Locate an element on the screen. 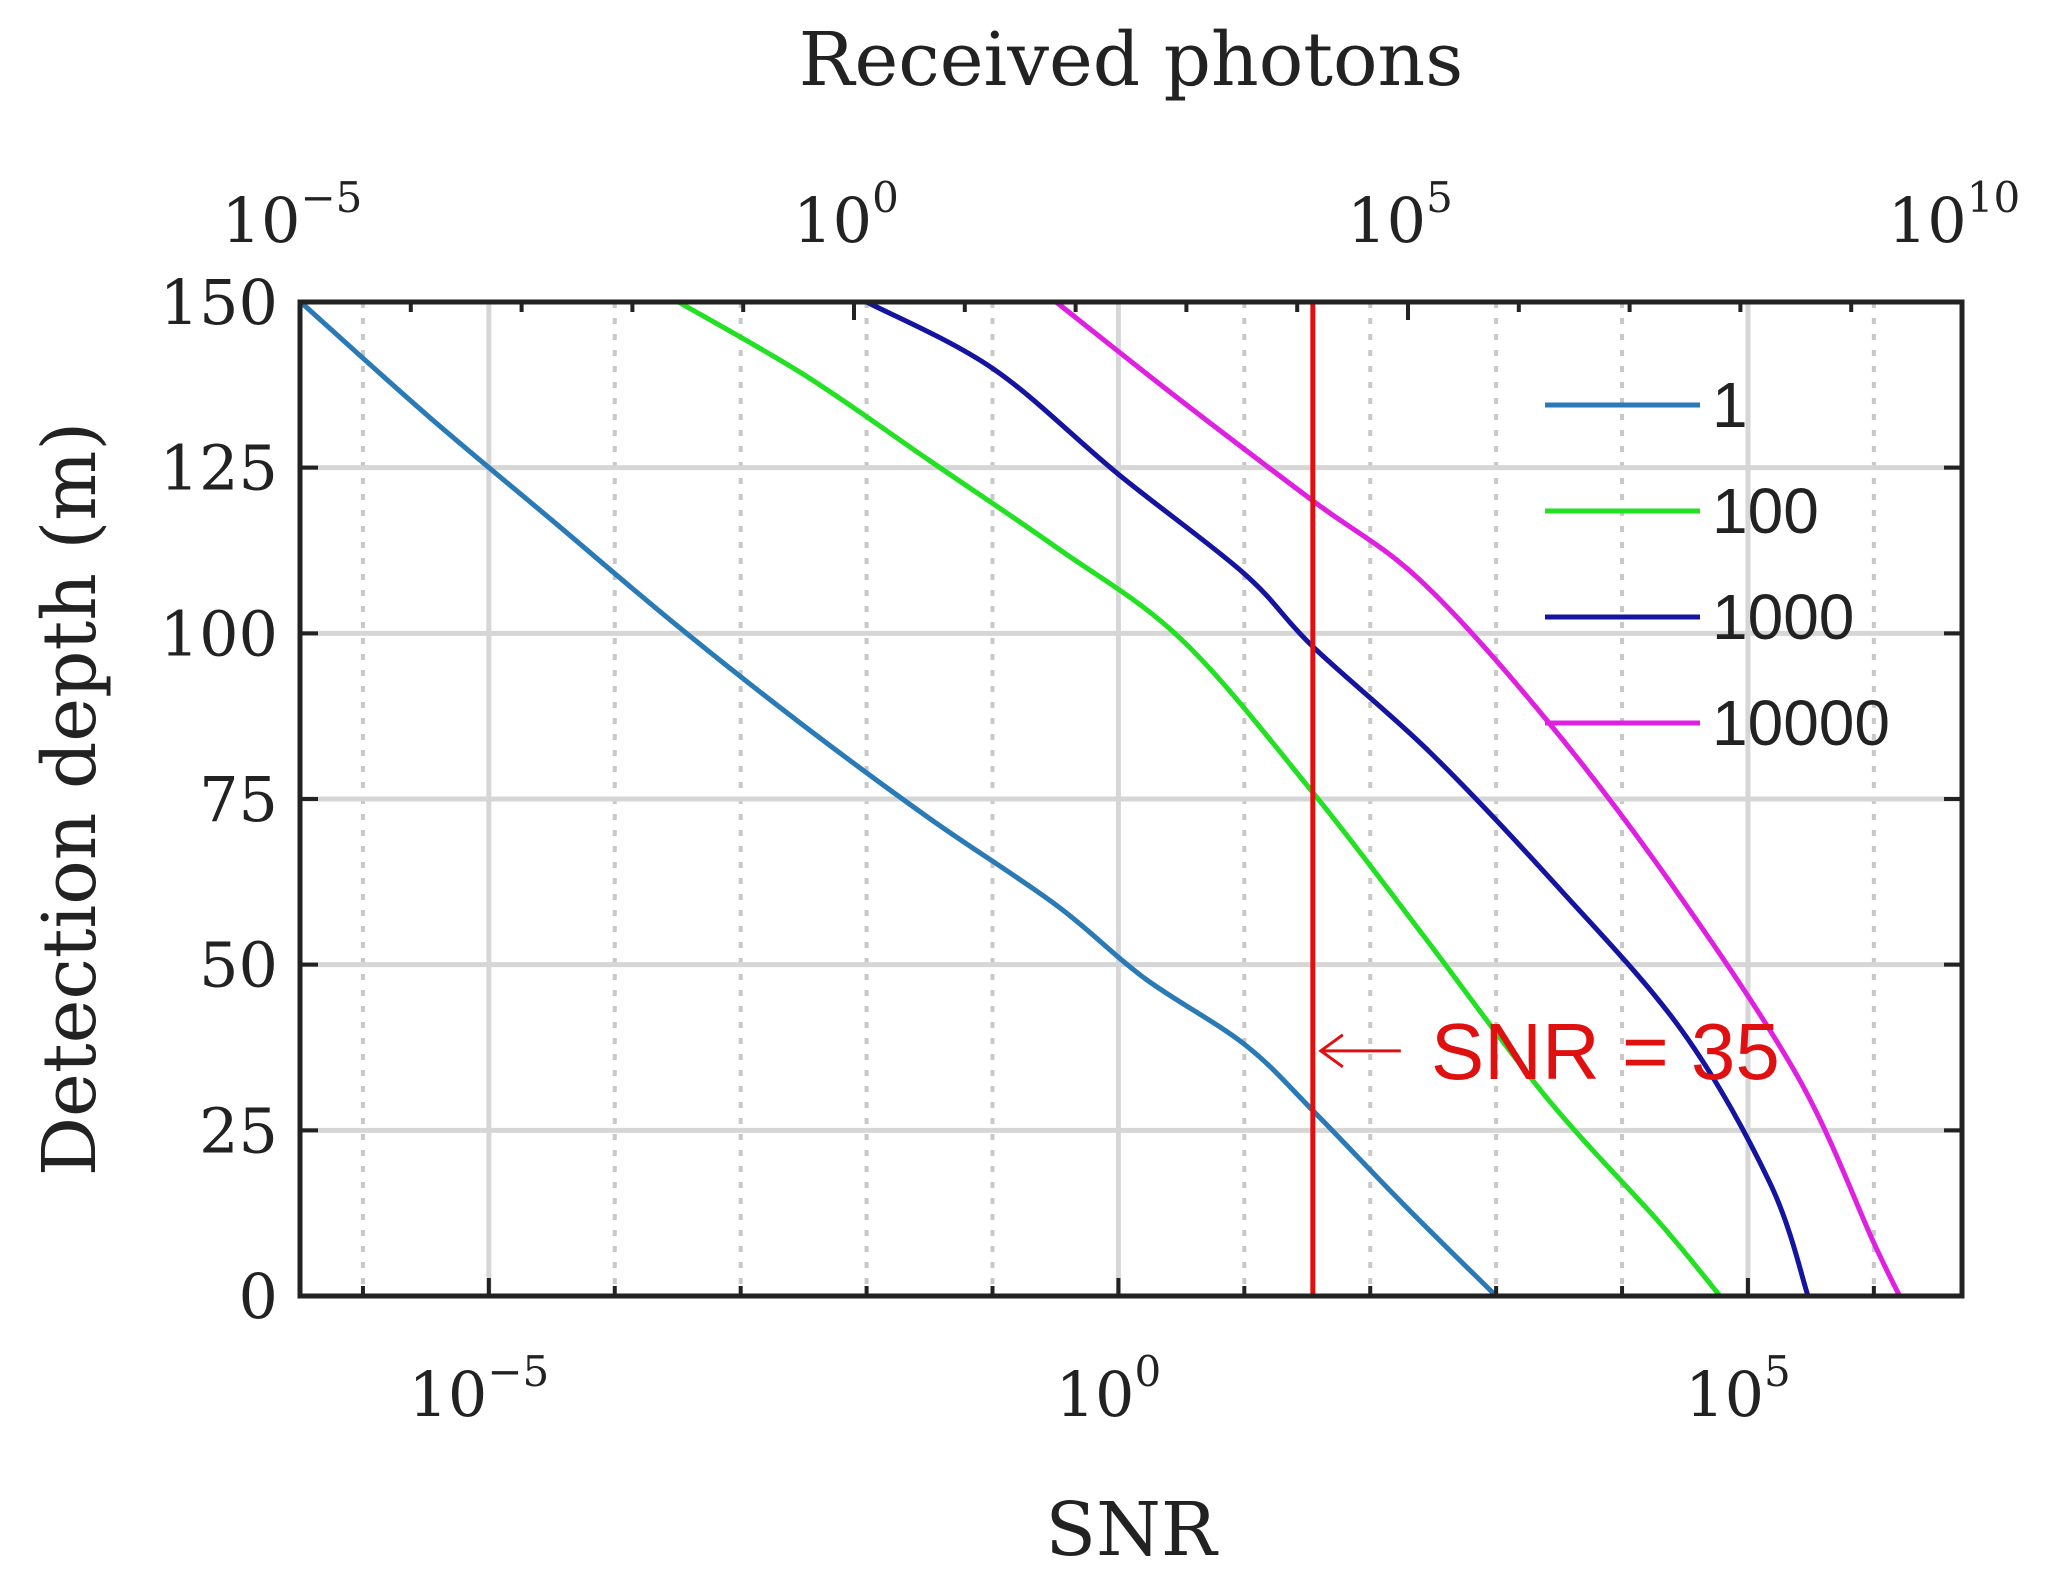  legend-label: 1 is located at coordinates (1730, 405).